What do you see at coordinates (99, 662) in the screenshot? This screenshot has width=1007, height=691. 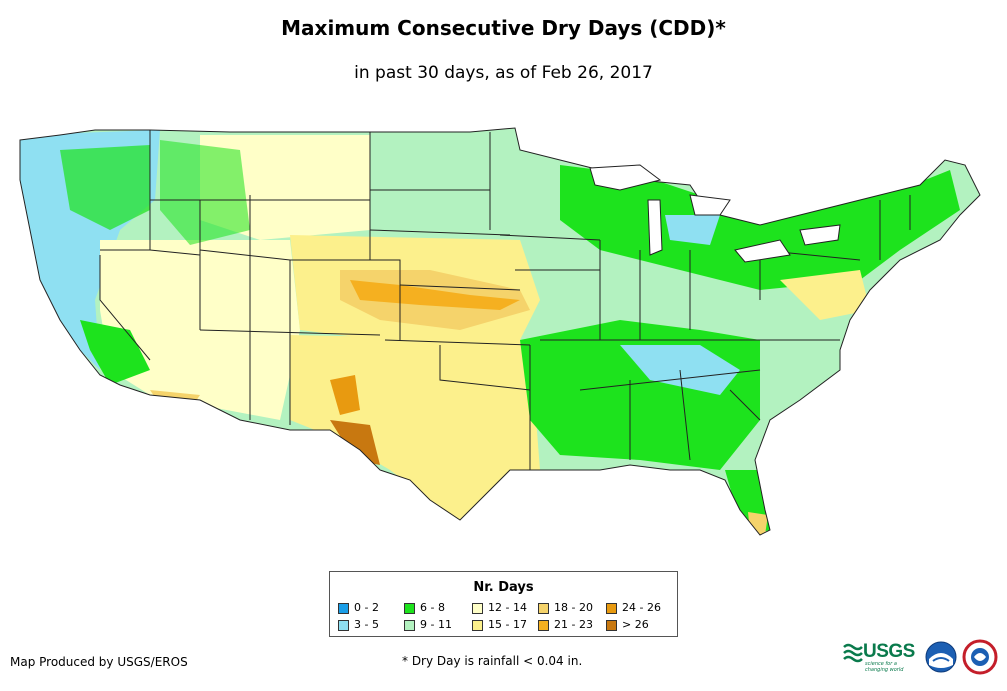 I see `map-credit: Map Produced by USGS/EROS` at bounding box center [99, 662].